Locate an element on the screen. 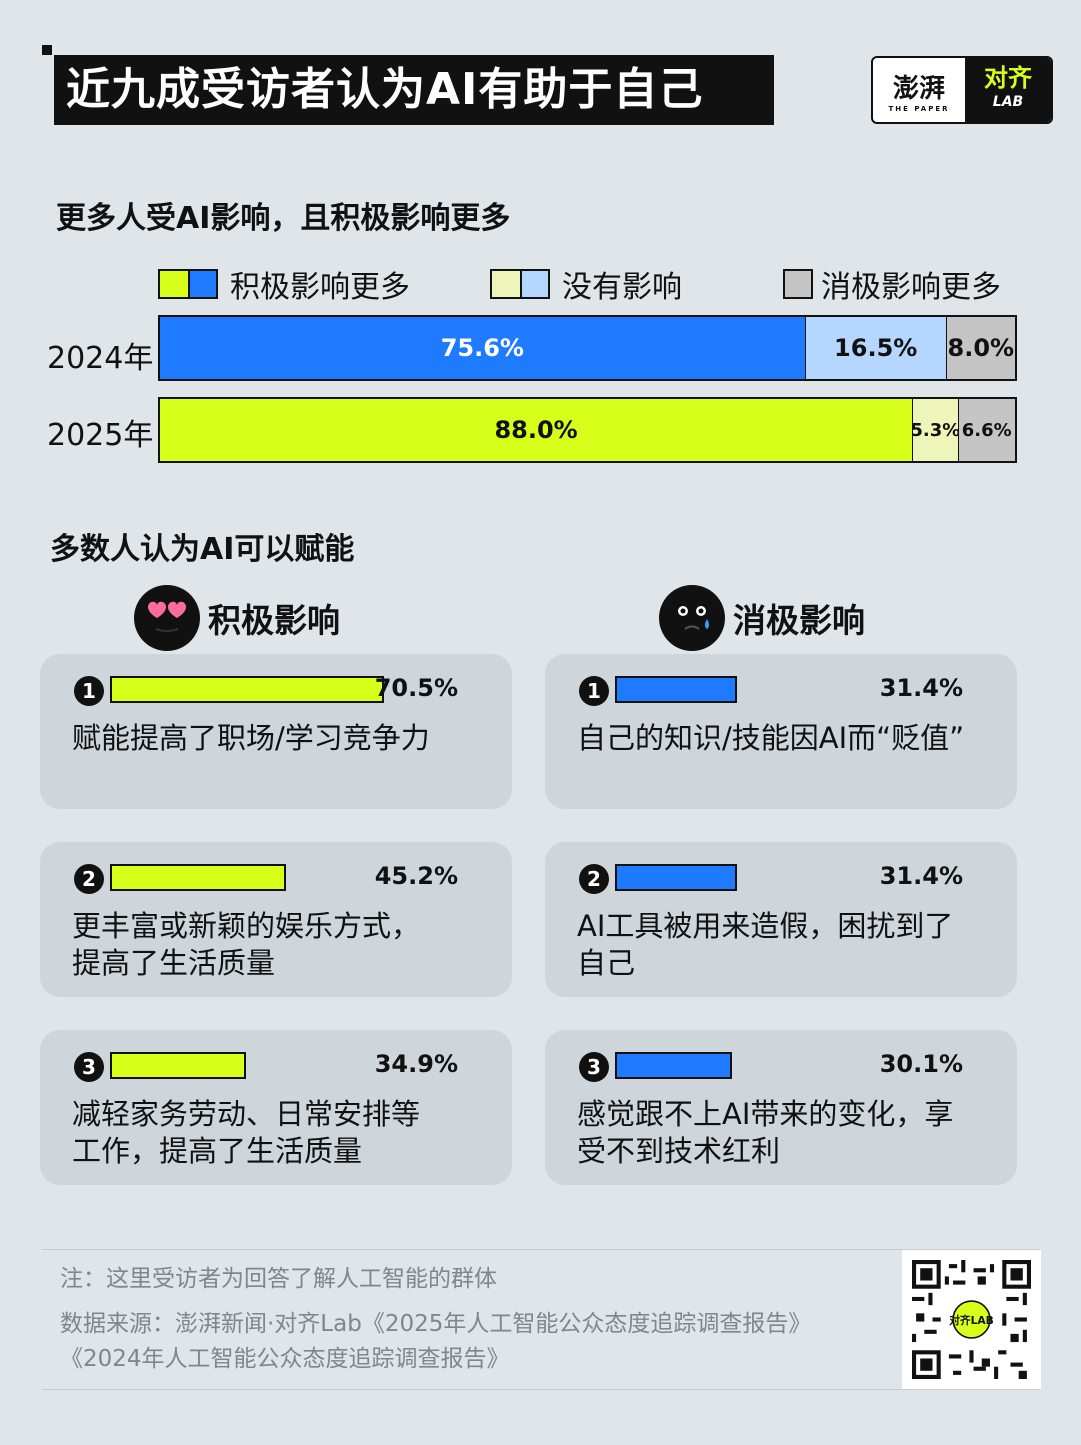 This screenshot has width=1081, height=1445. legend-positive: 积极影响更多 is located at coordinates (284, 284).